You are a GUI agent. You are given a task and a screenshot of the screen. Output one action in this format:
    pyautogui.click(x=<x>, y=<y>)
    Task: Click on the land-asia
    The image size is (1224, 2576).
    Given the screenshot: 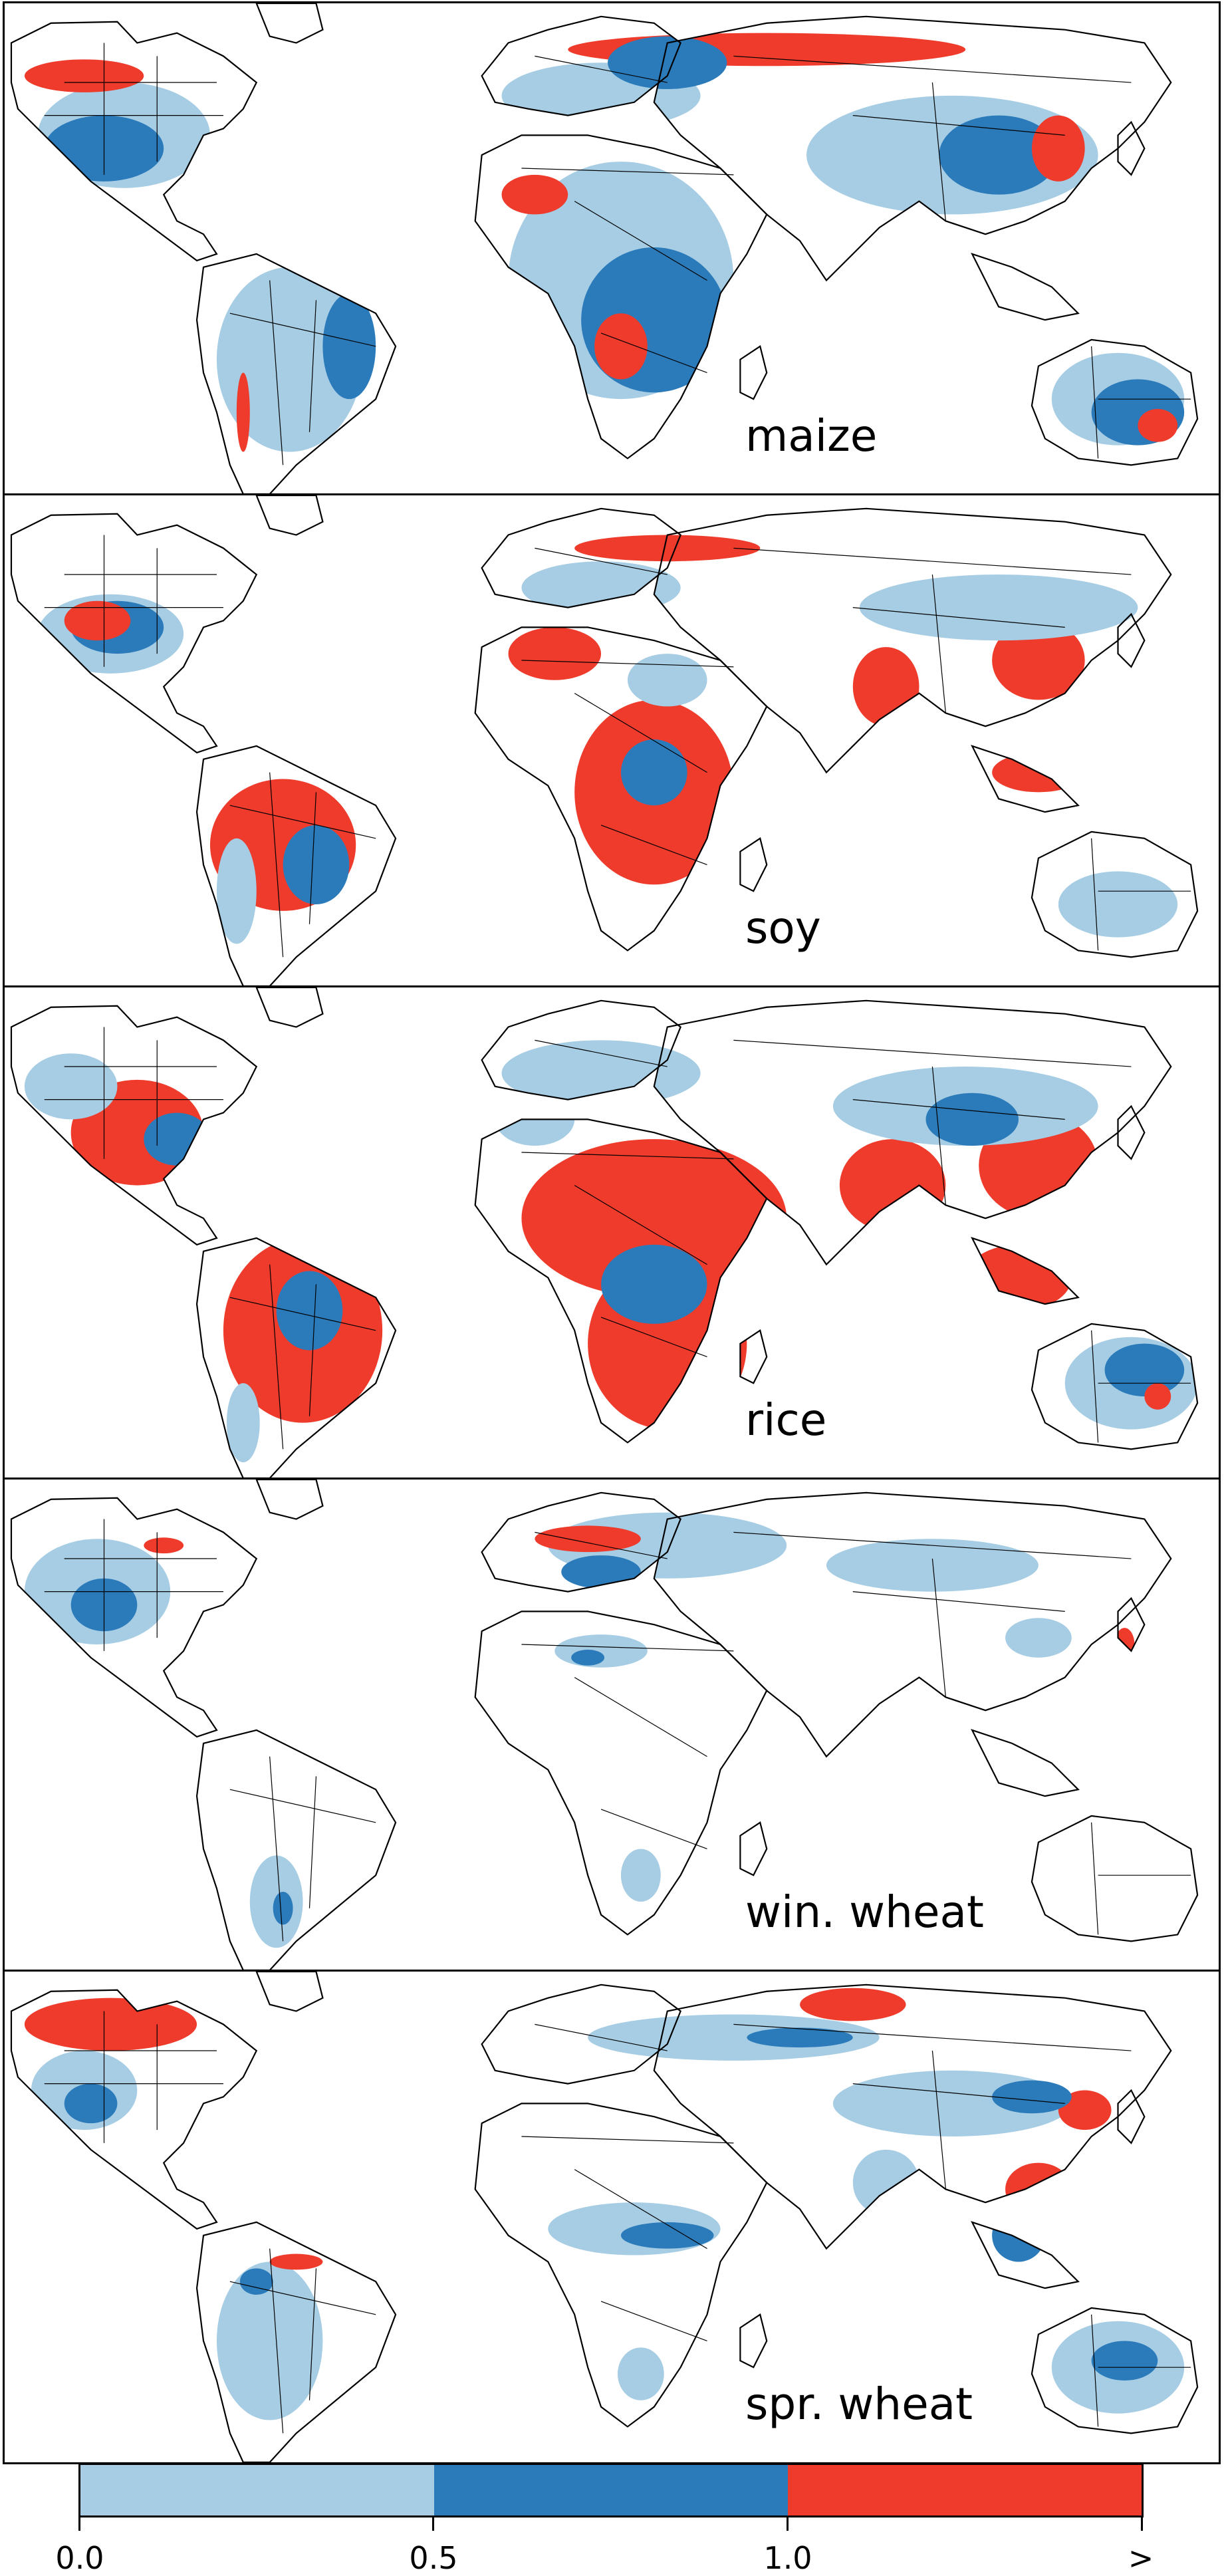 What is the action you would take?
    pyautogui.click(x=912, y=640)
    